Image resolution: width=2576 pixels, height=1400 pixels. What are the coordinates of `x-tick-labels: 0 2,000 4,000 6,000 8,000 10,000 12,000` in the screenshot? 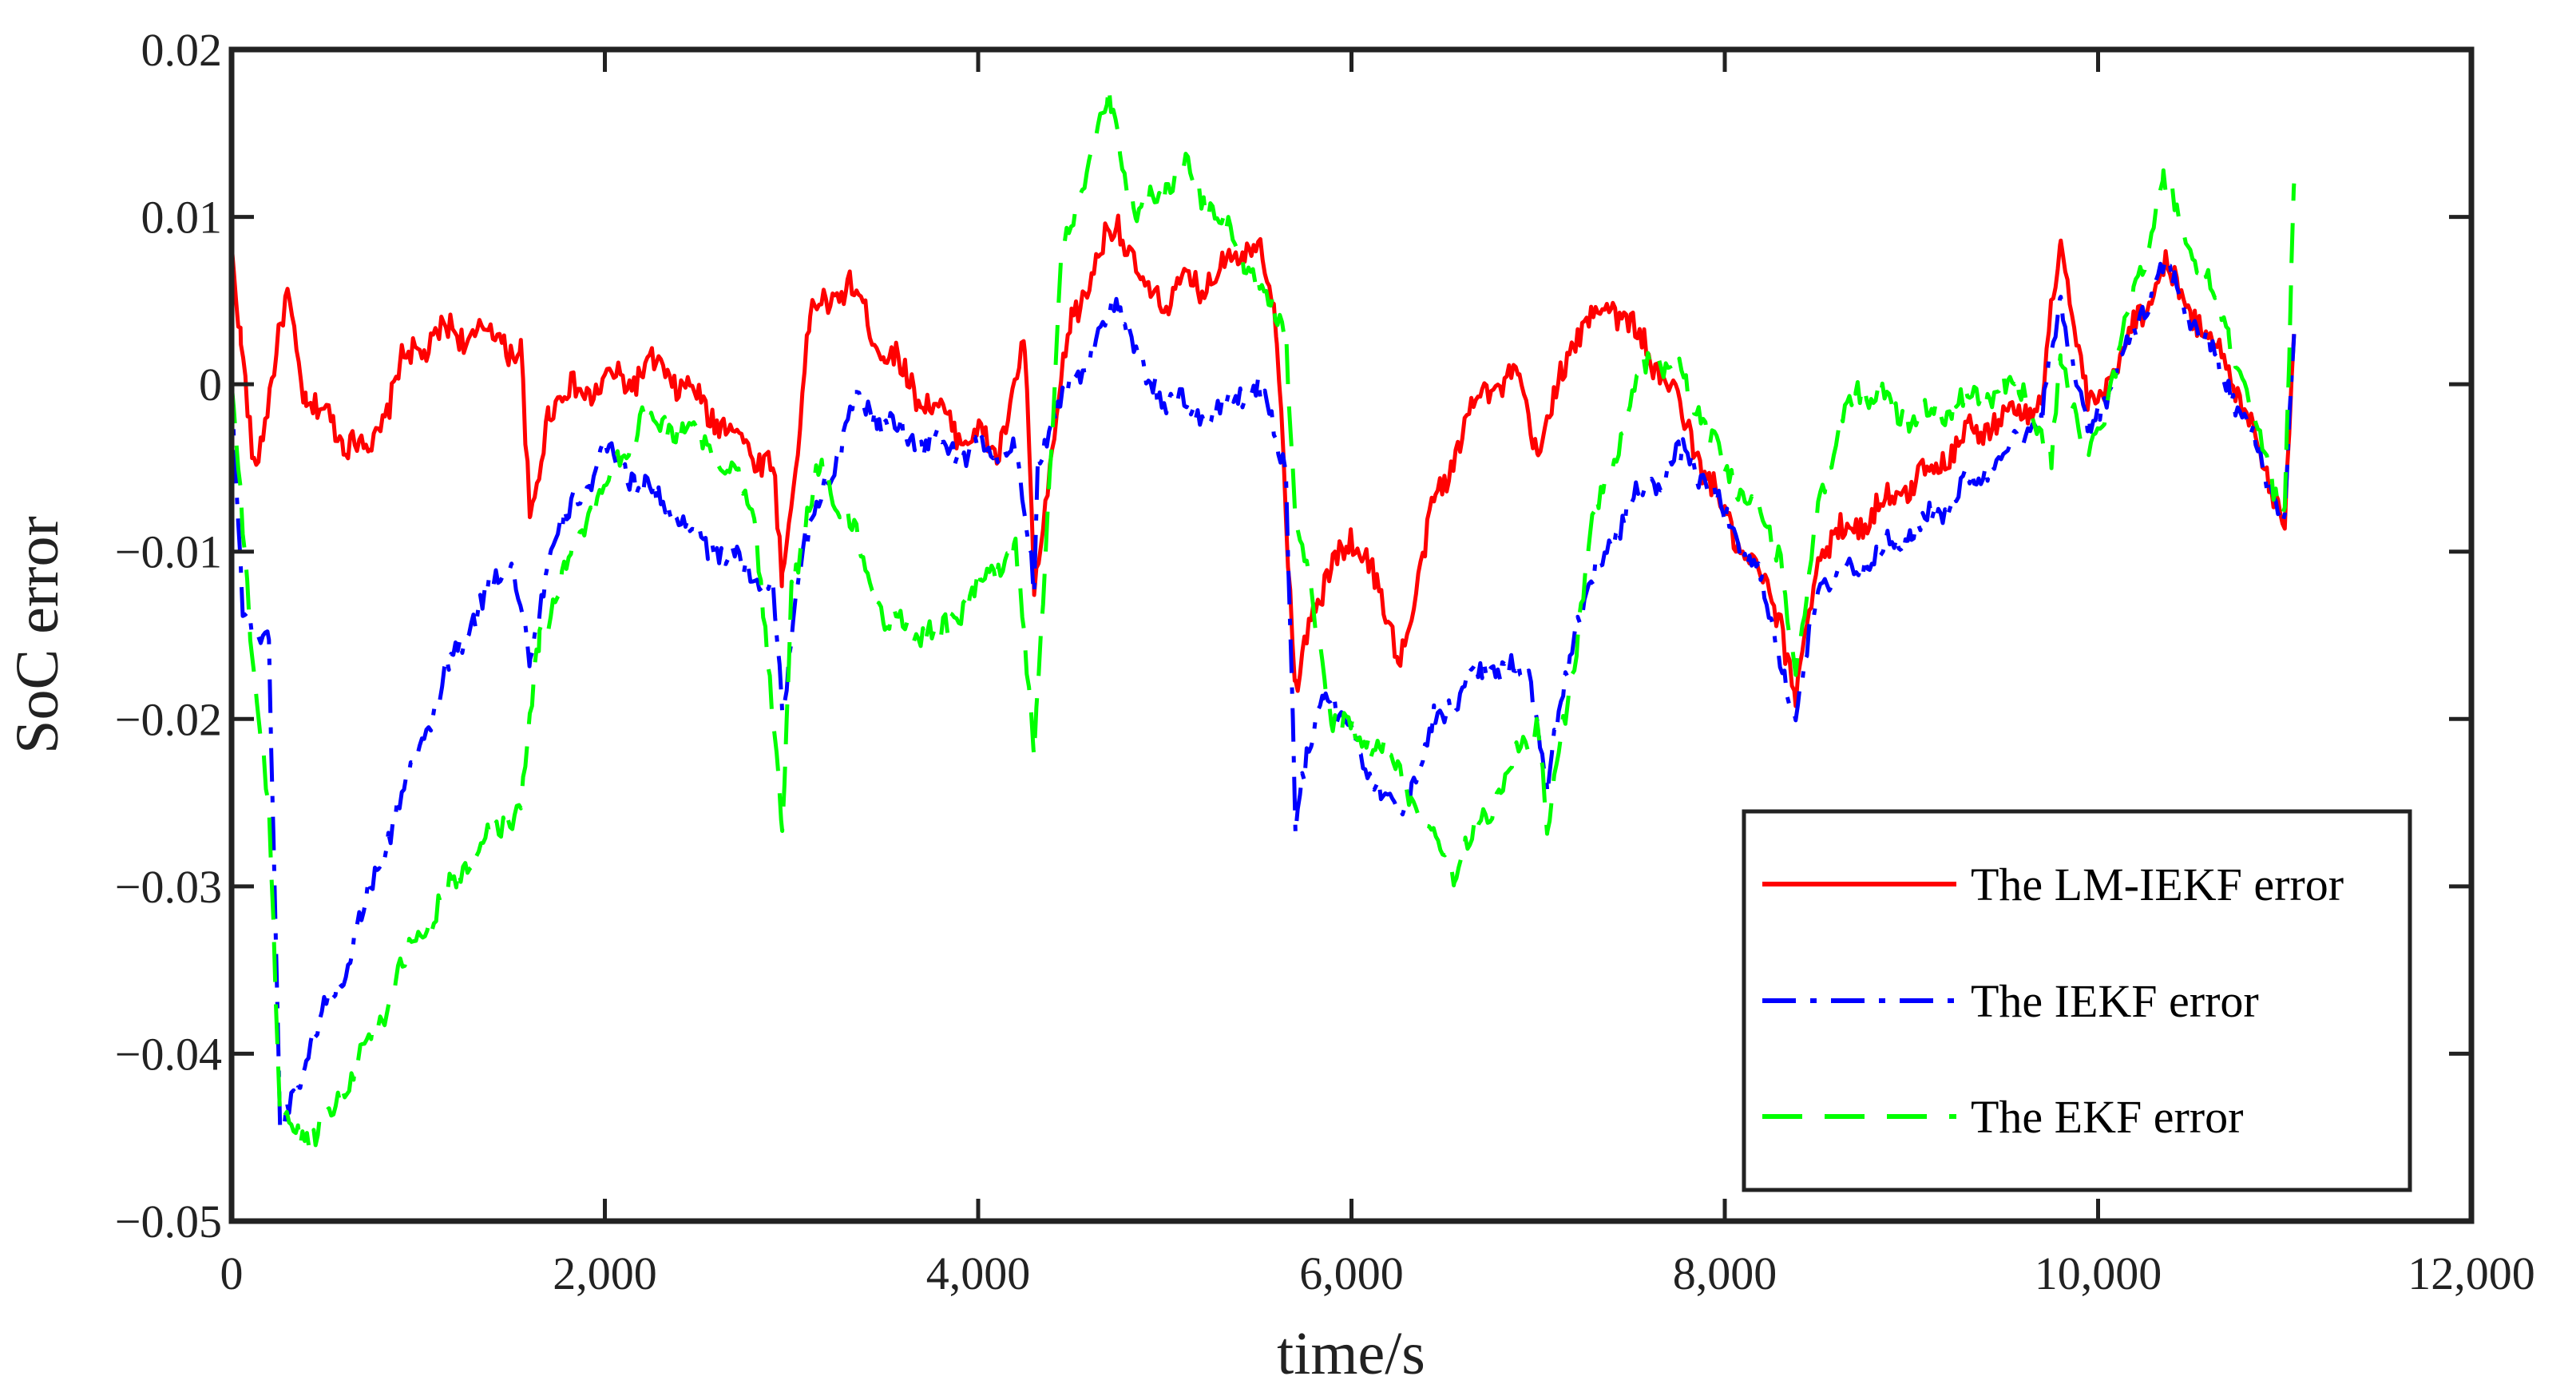 It's located at (1378, 1273).